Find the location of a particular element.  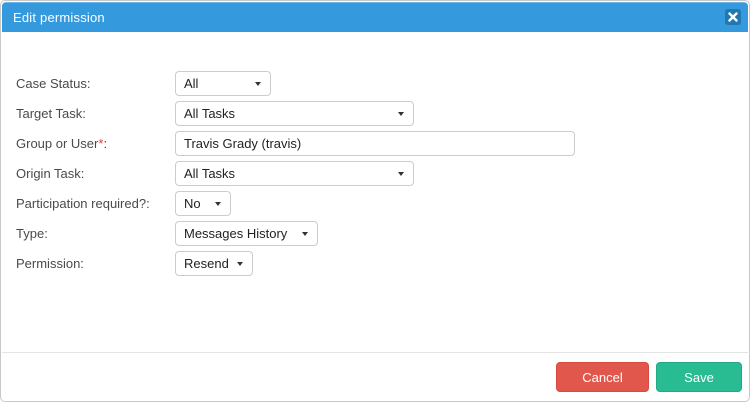

permission-select: Resend is located at coordinates (214, 263).